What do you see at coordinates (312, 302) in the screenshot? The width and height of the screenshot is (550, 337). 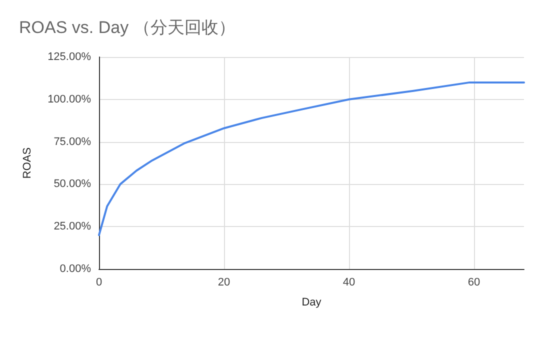 I see `x-axis-title: Day` at bounding box center [312, 302].